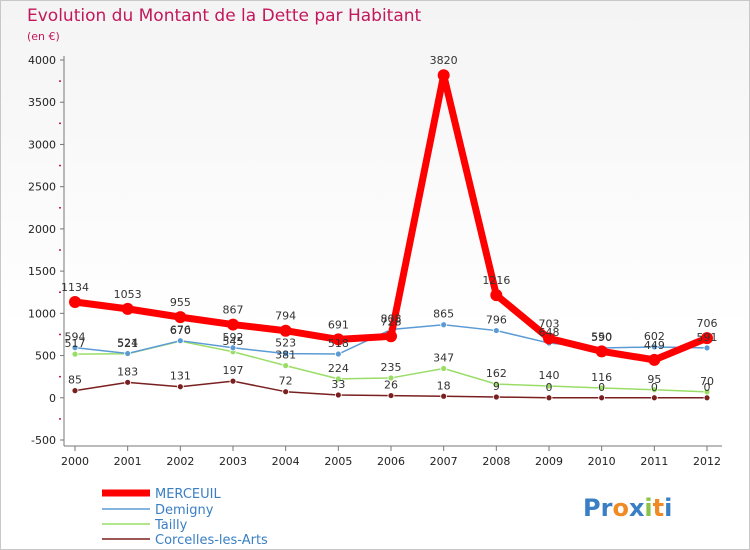  I want to click on data-label-Tailly: 235, so click(391, 367).